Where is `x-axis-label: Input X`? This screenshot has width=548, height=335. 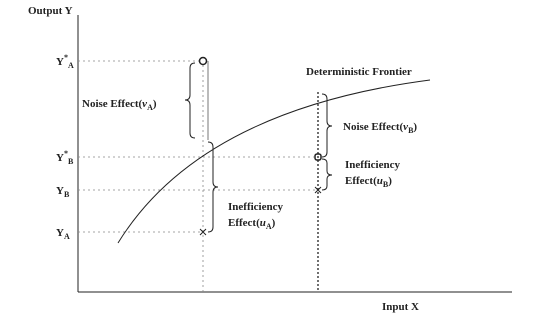 x-axis-label: Input X is located at coordinates (400, 307).